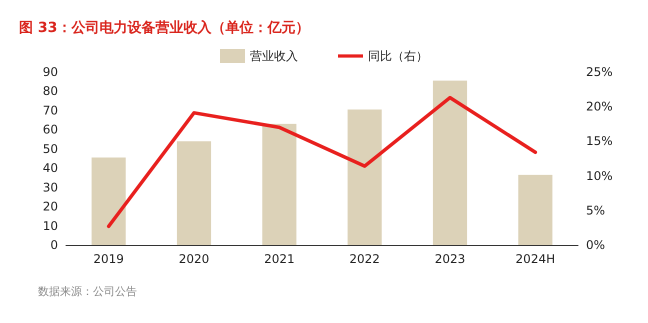 This screenshot has width=648, height=323. I want to click on legend-label: 同比（右）, so click(398, 56).